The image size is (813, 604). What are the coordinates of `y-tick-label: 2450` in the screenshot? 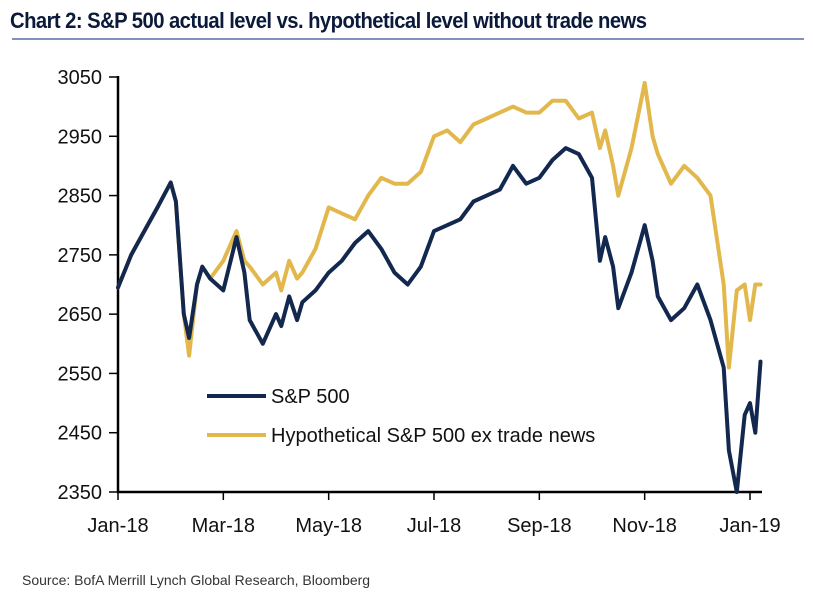 It's located at (80, 434).